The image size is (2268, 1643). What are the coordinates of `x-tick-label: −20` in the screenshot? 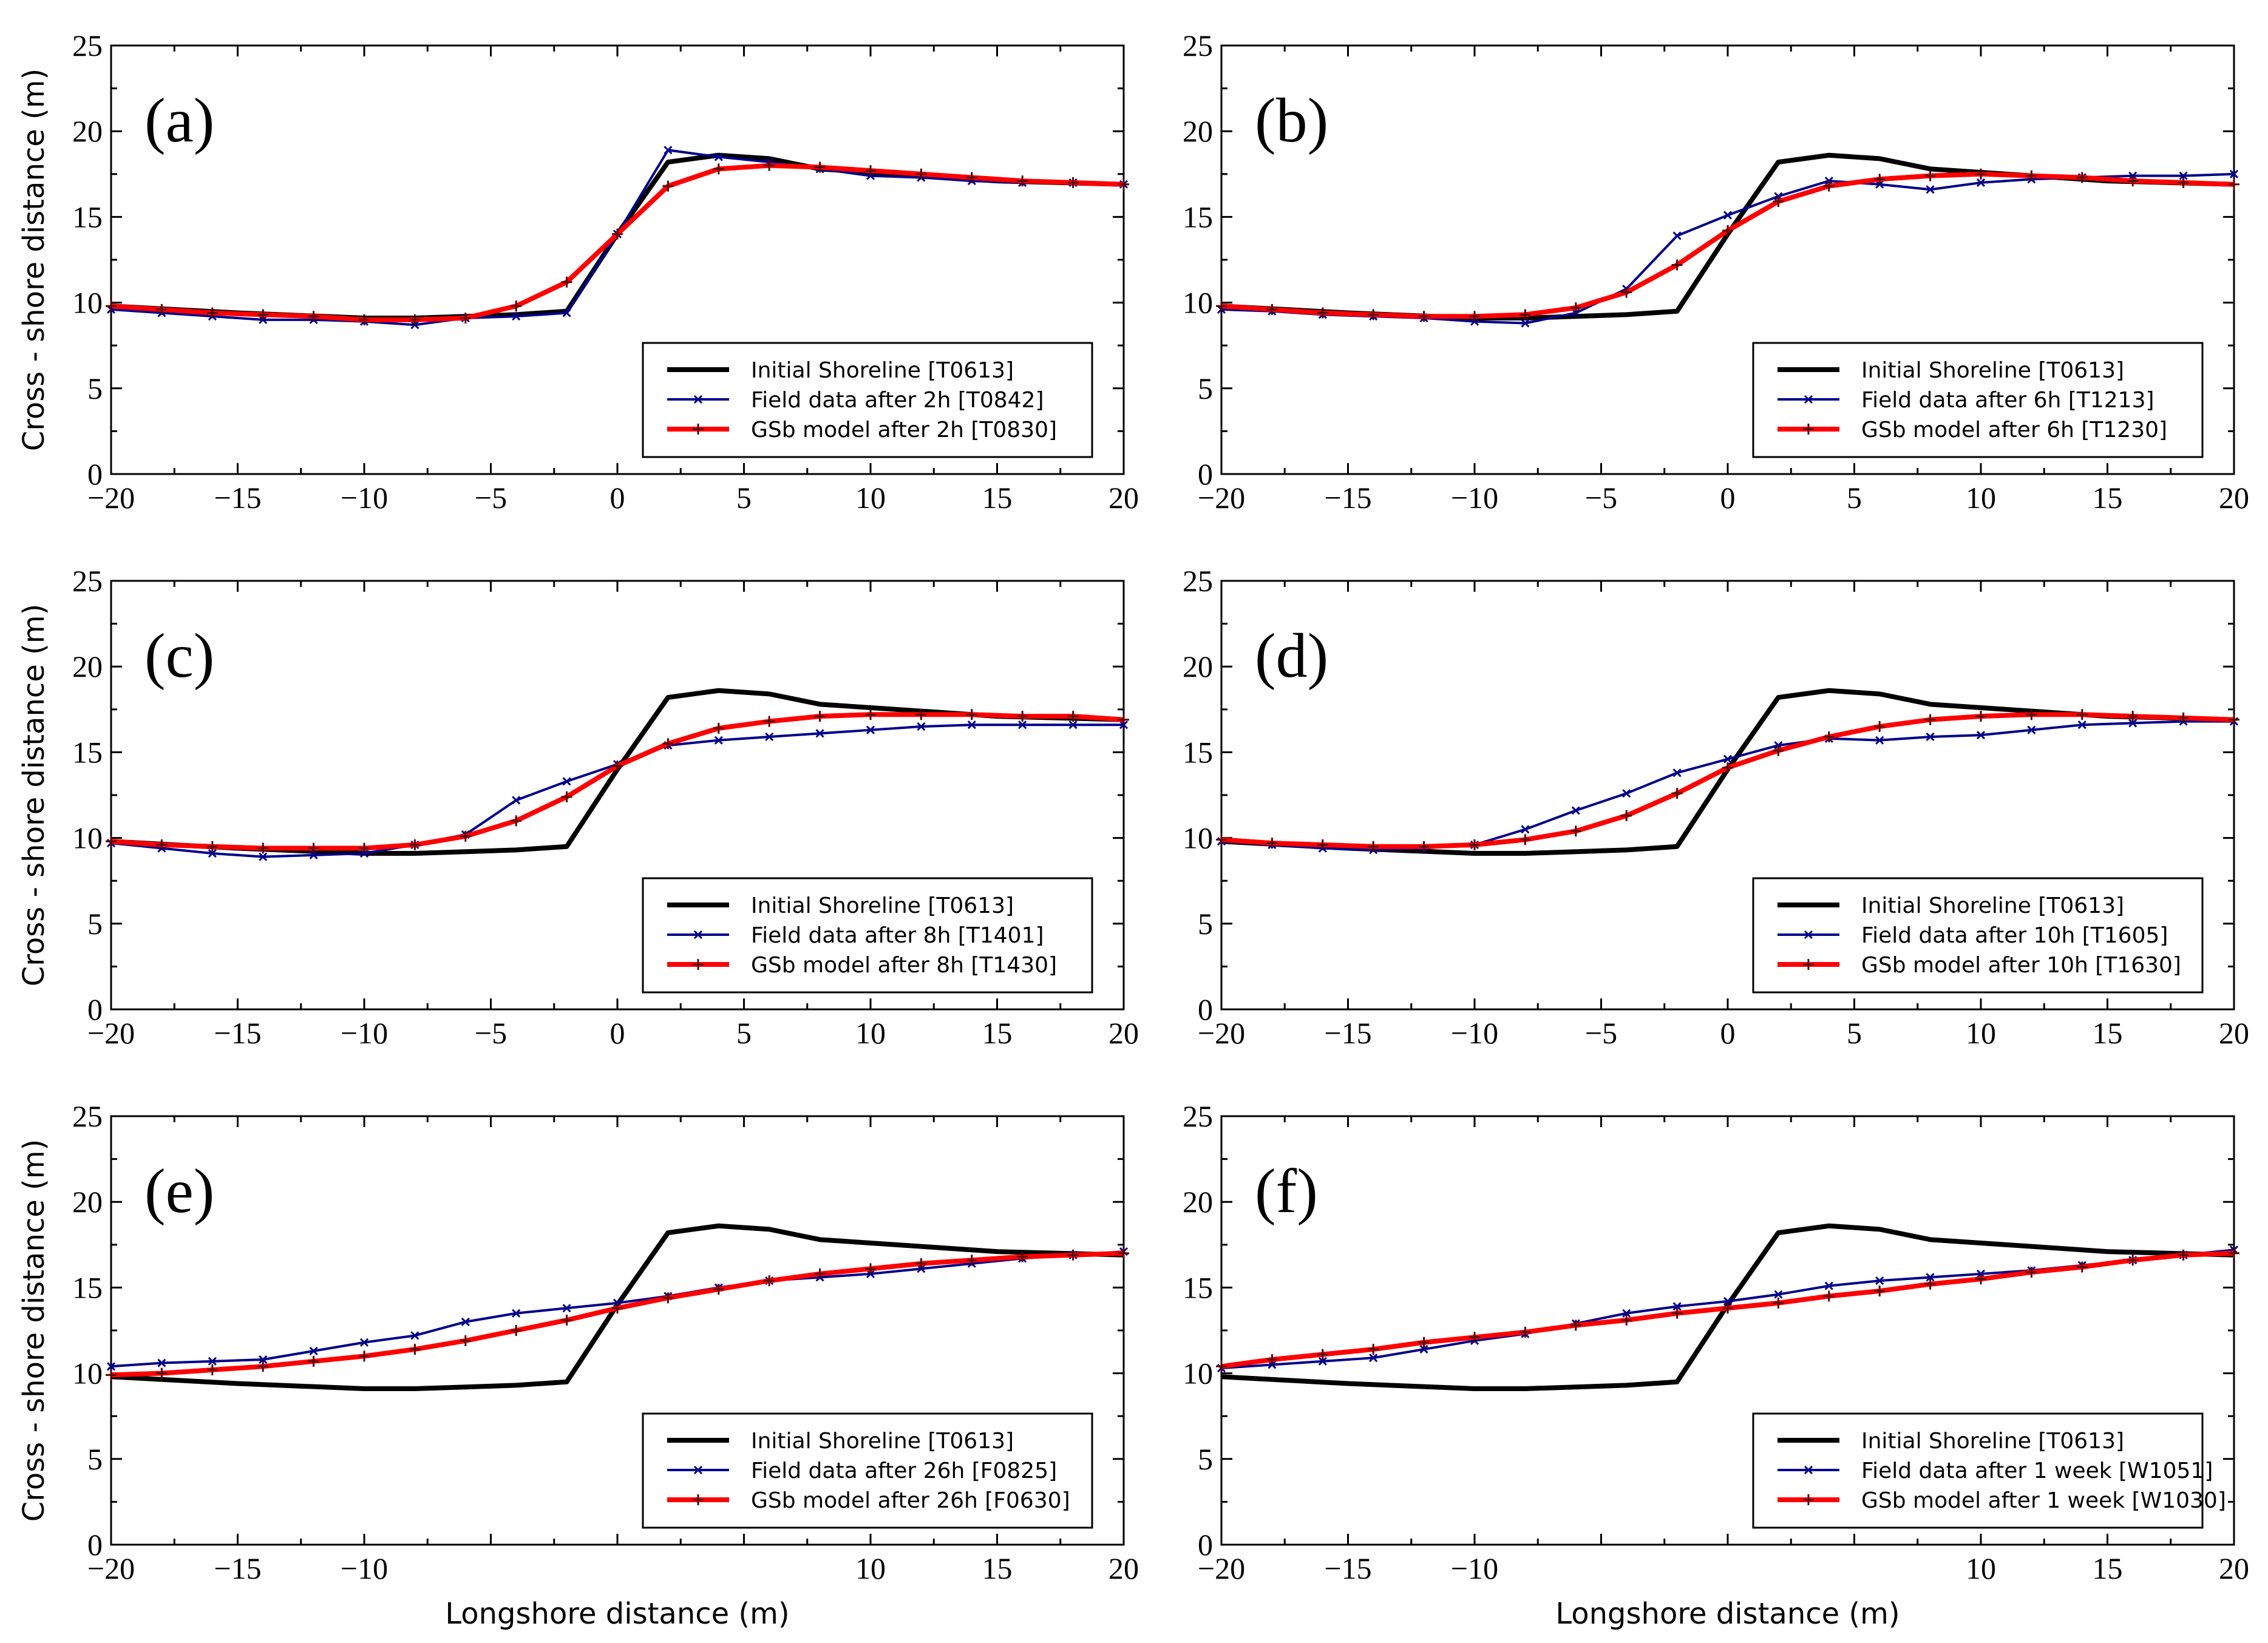 It's located at (111, 1568).